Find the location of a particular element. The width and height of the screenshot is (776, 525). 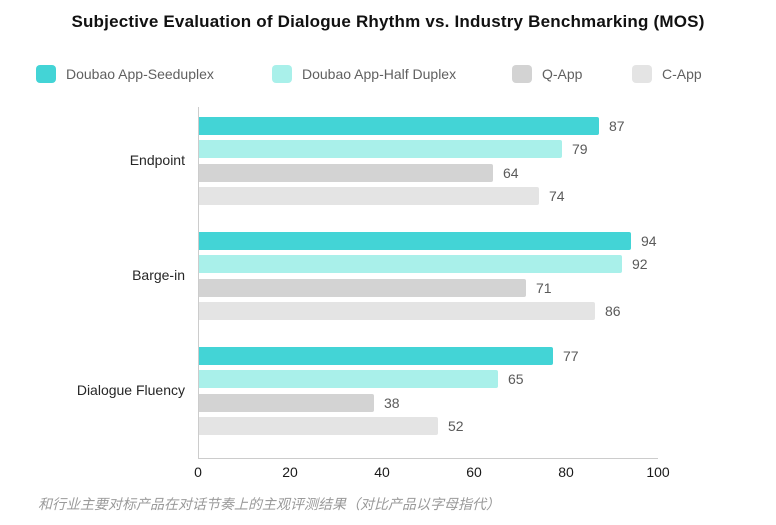

category-label-barge-in: Barge-in is located at coordinates (158, 275).